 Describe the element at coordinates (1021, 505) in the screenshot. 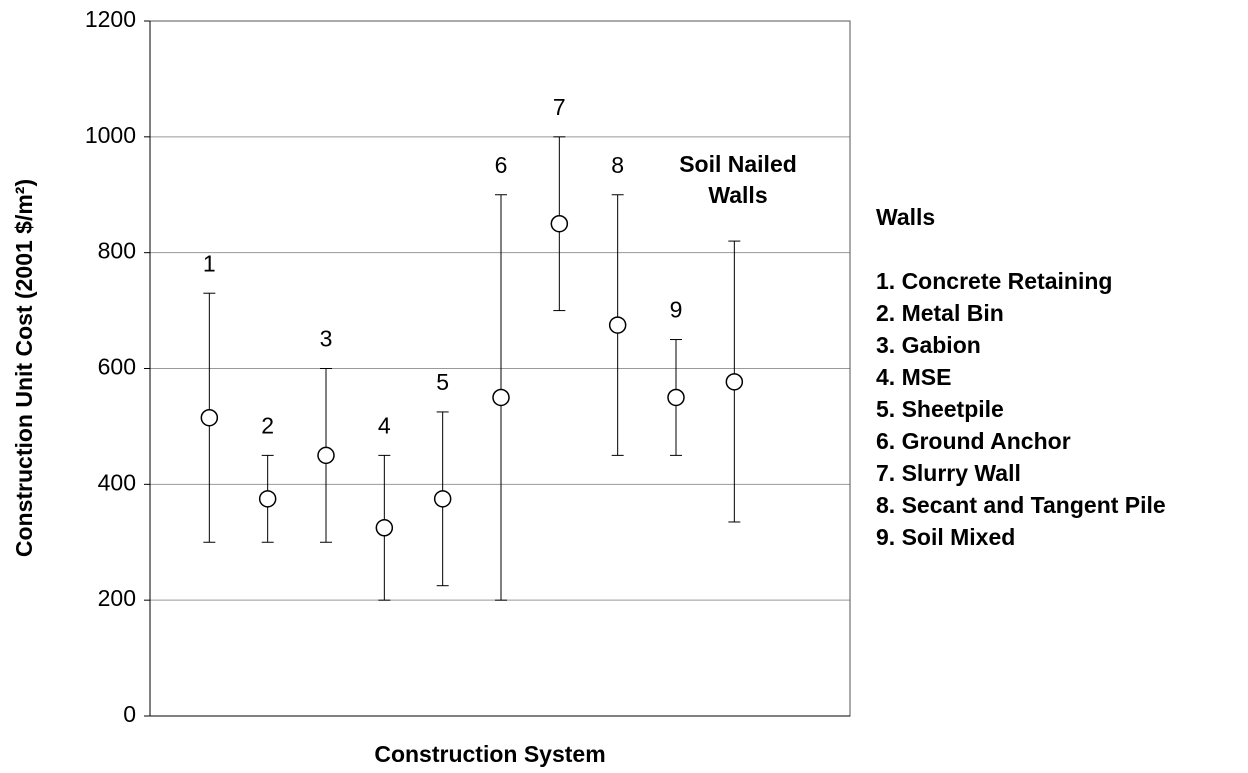

I see `legend-item: 8. Secant and Tangent Pile` at that location.